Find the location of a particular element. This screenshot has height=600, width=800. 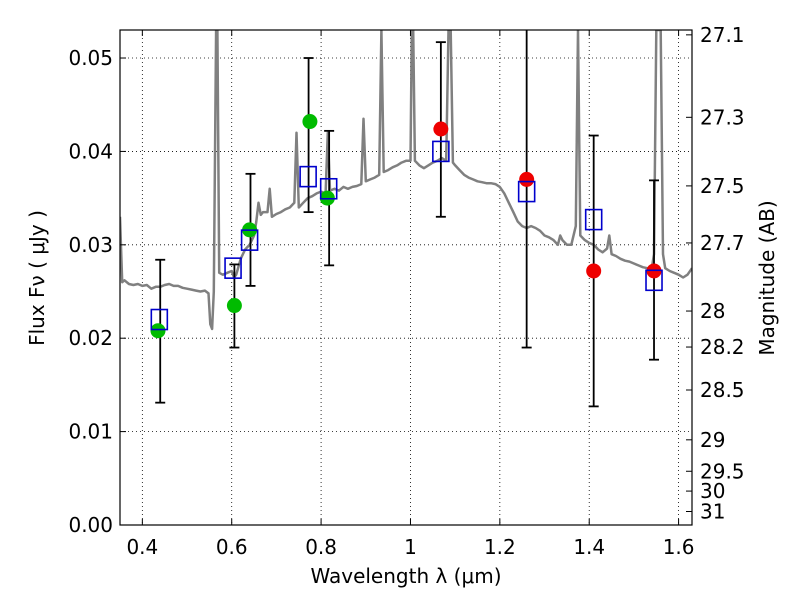

y-tick-label: 0.04 is located at coordinates (90, 151).